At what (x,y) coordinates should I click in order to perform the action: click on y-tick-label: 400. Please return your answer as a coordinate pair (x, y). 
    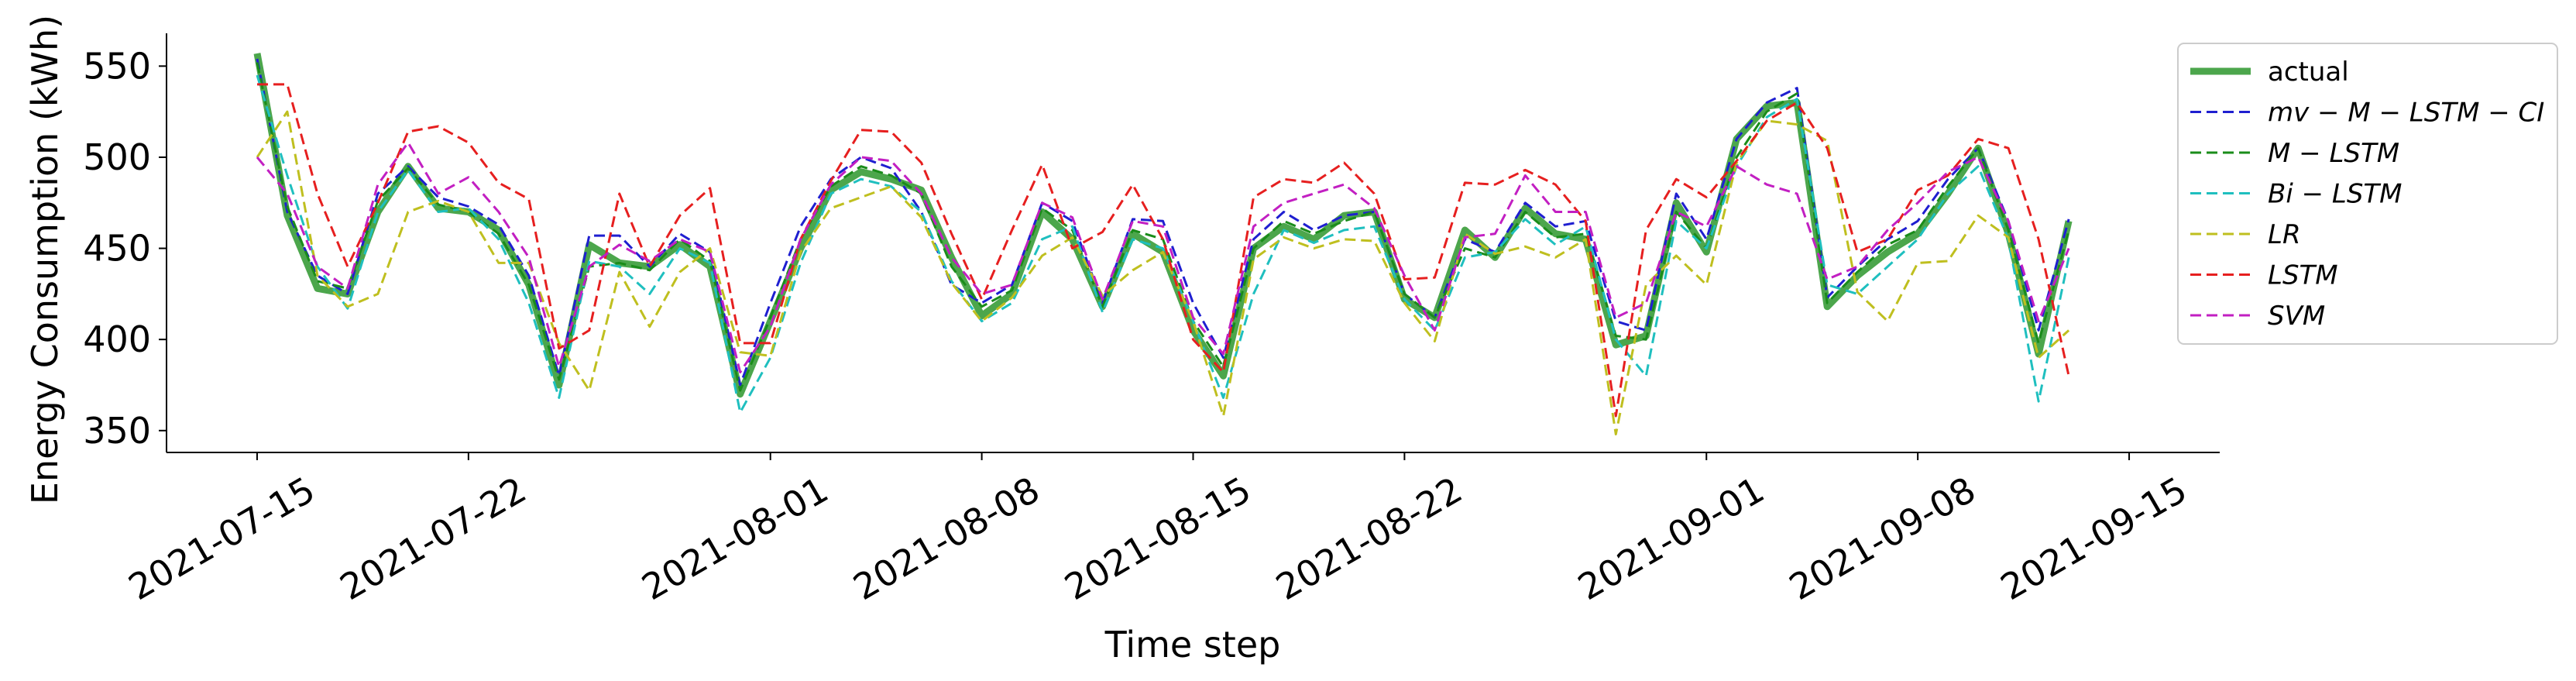
    Looking at the image, I should click on (117, 339).